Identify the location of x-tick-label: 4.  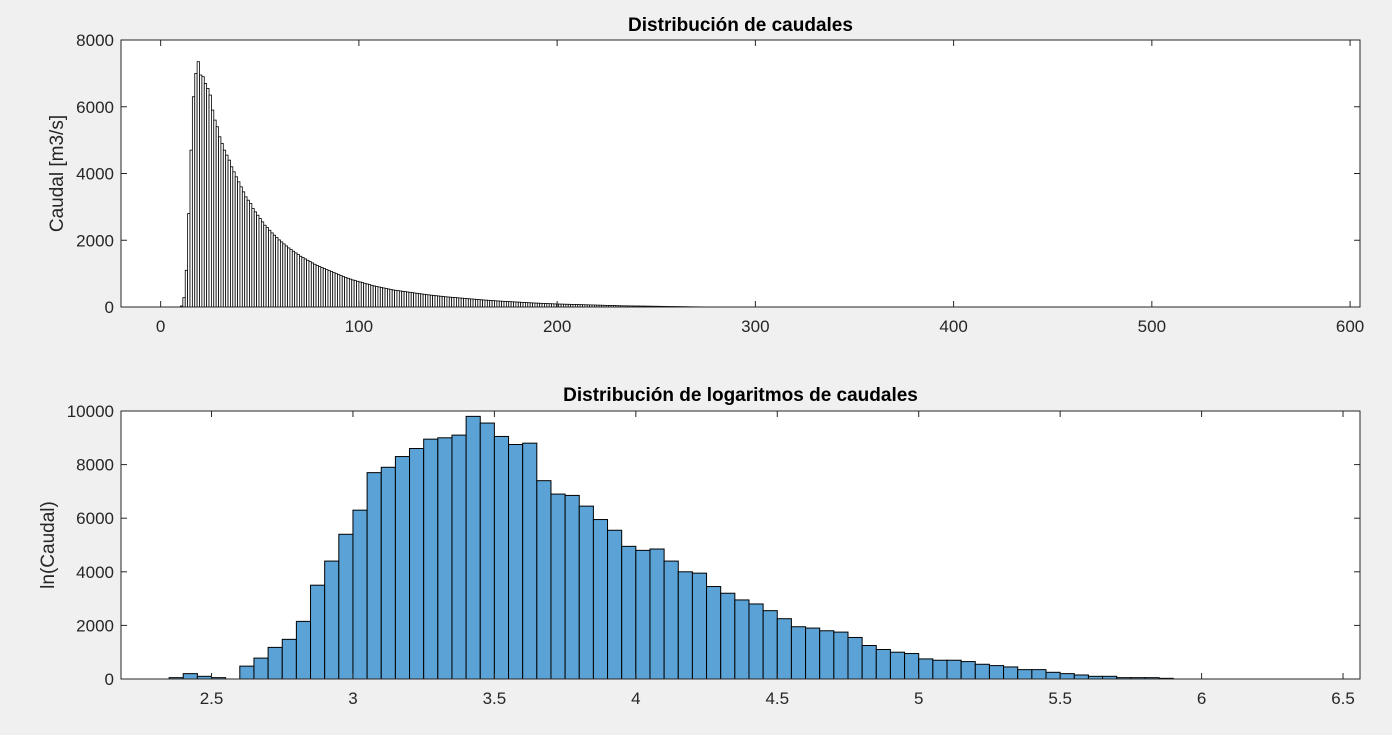
(635, 698).